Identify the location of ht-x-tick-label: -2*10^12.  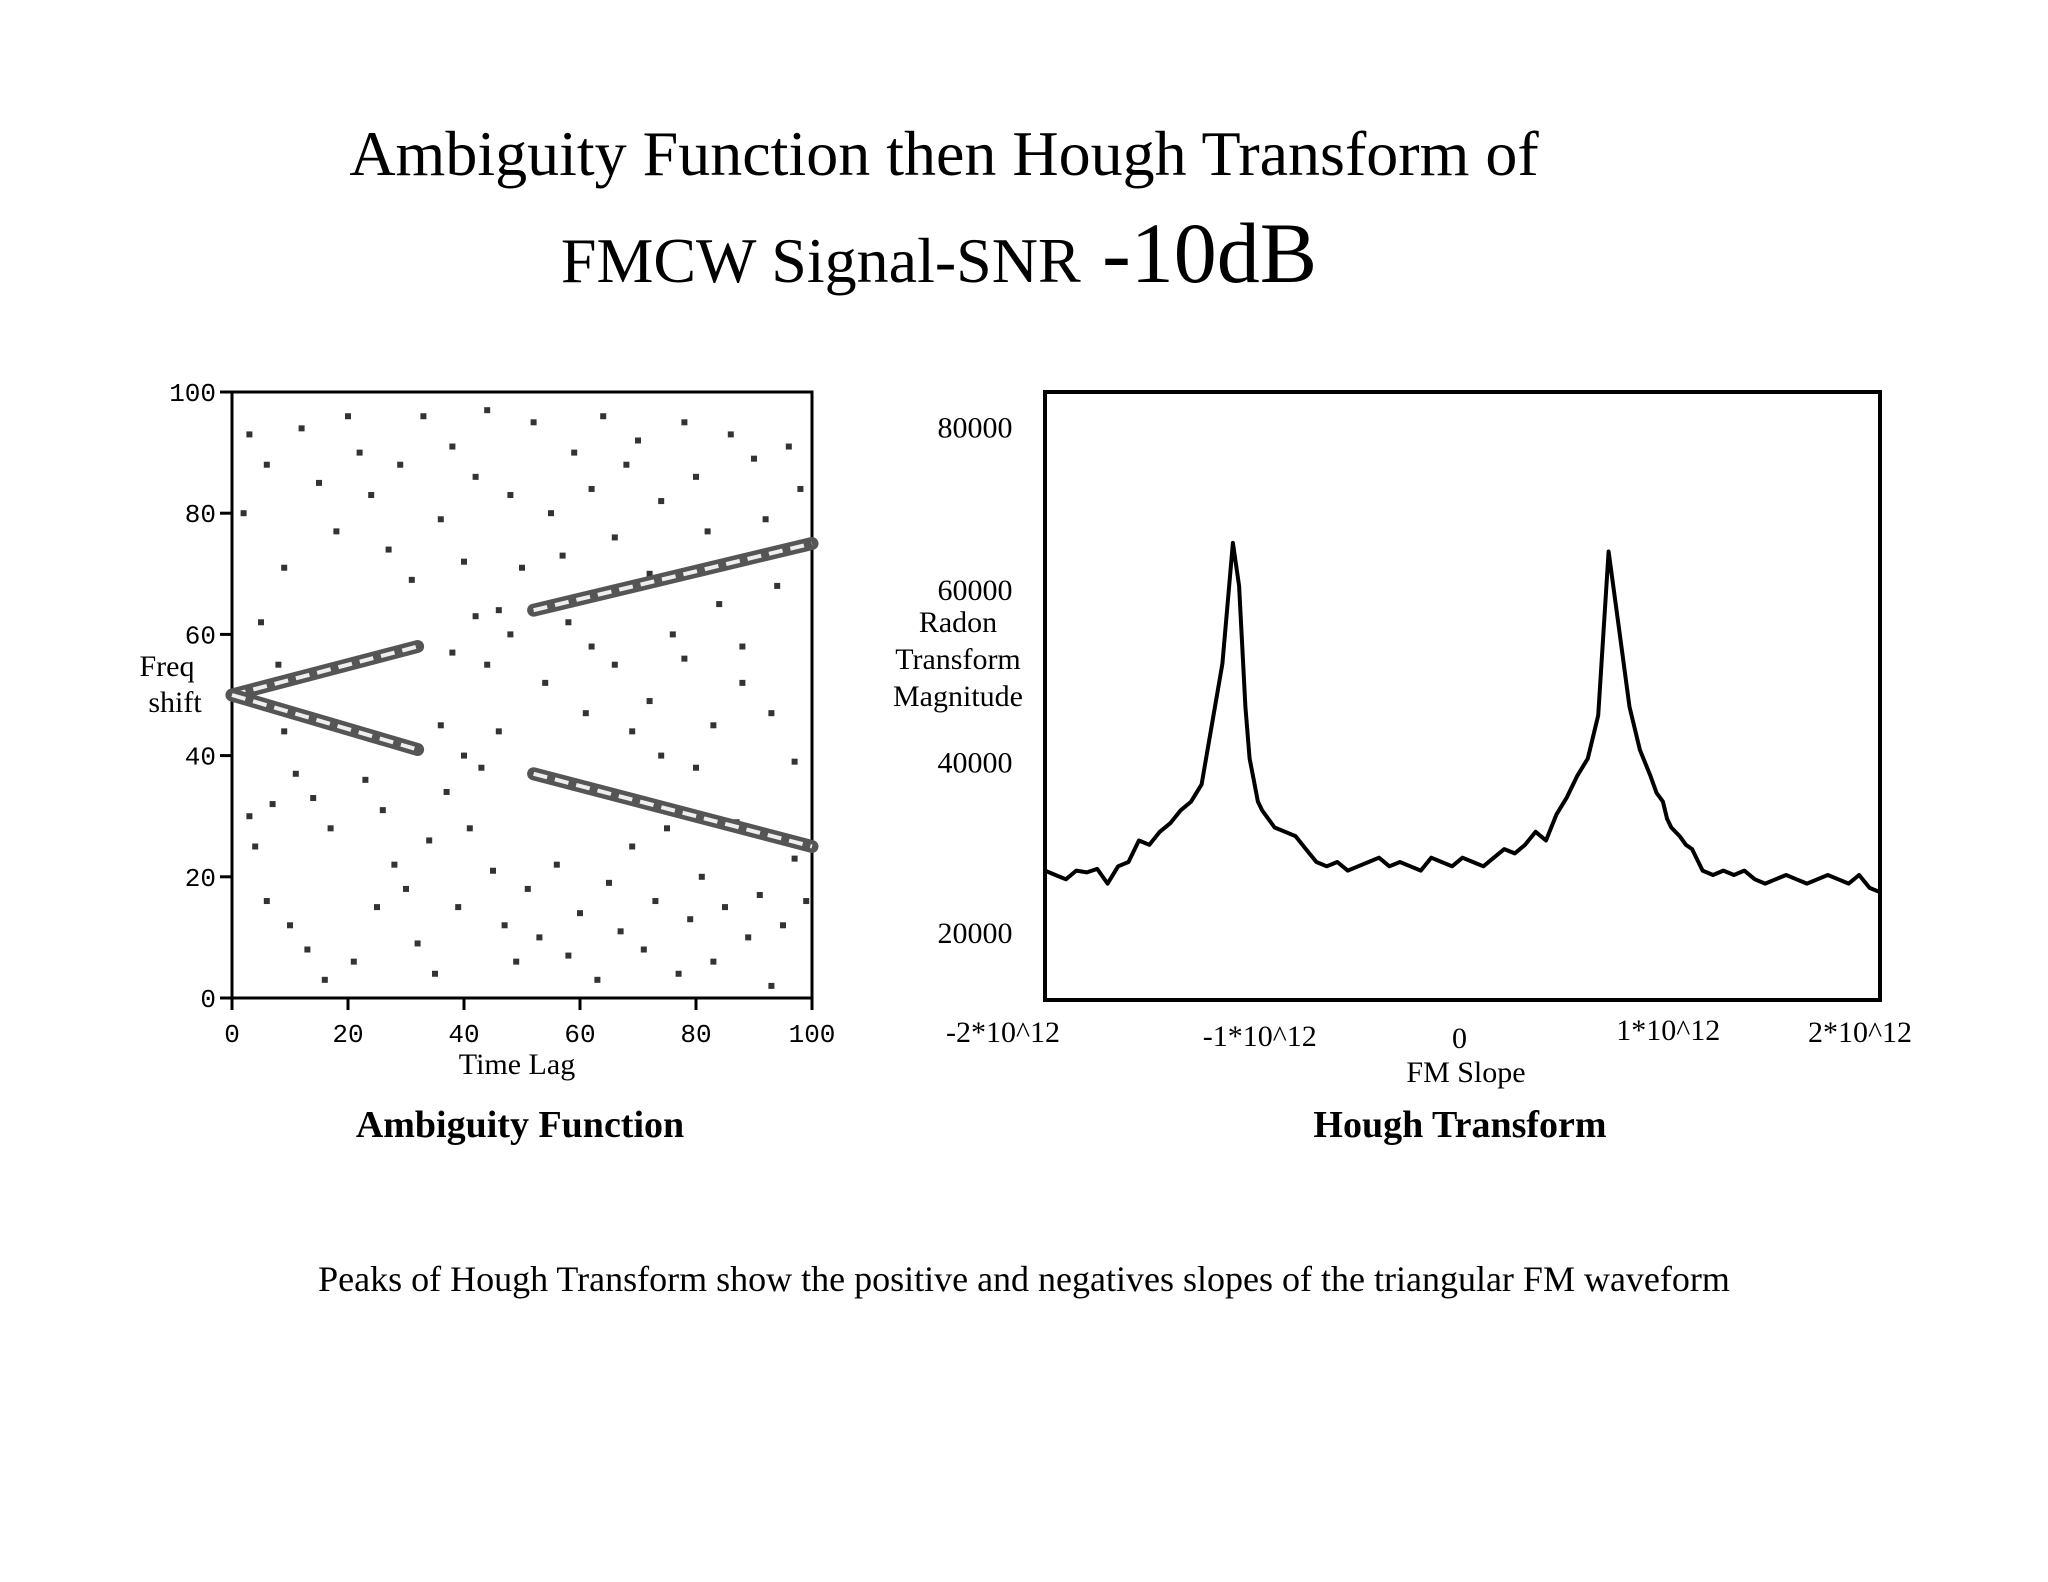
(1003, 1032).